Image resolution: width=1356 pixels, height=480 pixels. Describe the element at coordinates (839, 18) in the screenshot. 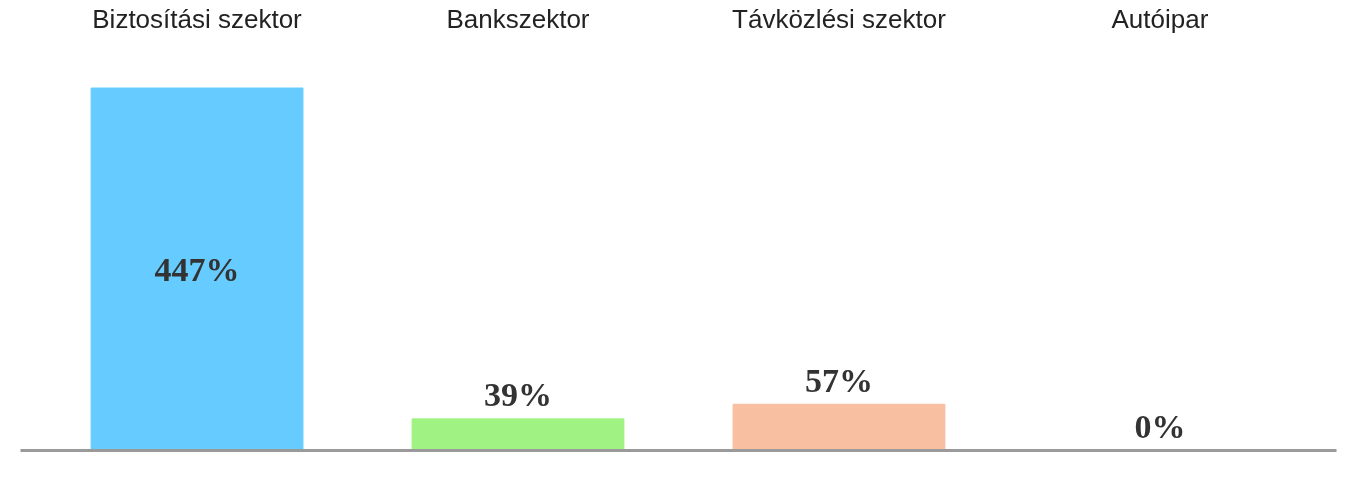

I see `x-tick-label: Távközlési szektor` at that location.